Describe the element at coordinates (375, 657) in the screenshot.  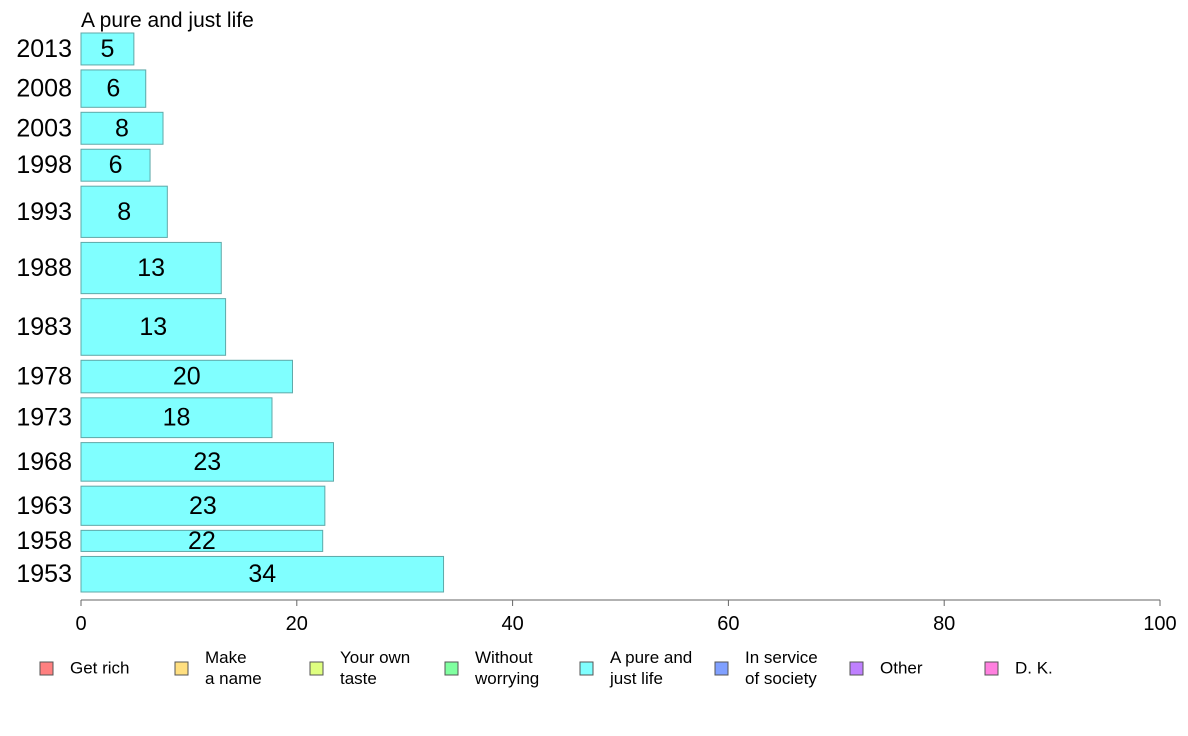
I see `legend-label: Your own` at that location.